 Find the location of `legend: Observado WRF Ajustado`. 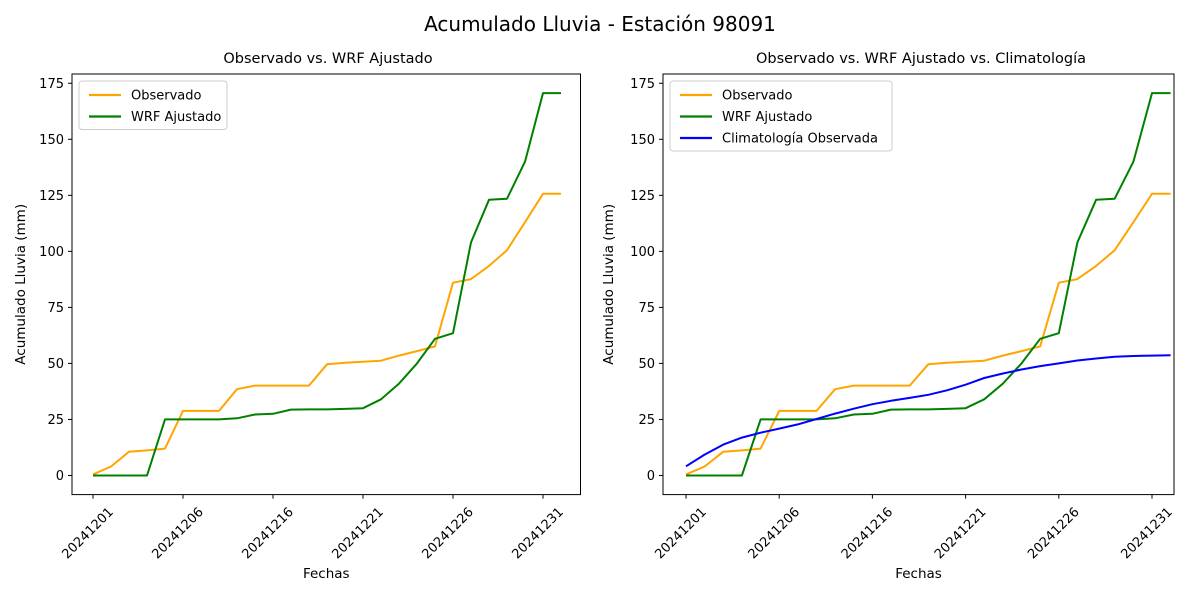

legend: Observado WRF Ajustado is located at coordinates (153, 105).